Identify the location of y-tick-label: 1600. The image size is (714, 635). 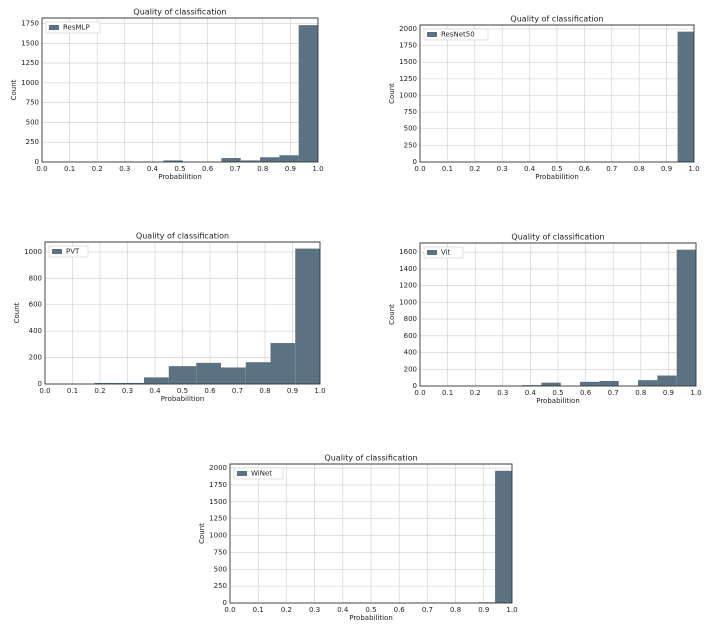
(408, 252).